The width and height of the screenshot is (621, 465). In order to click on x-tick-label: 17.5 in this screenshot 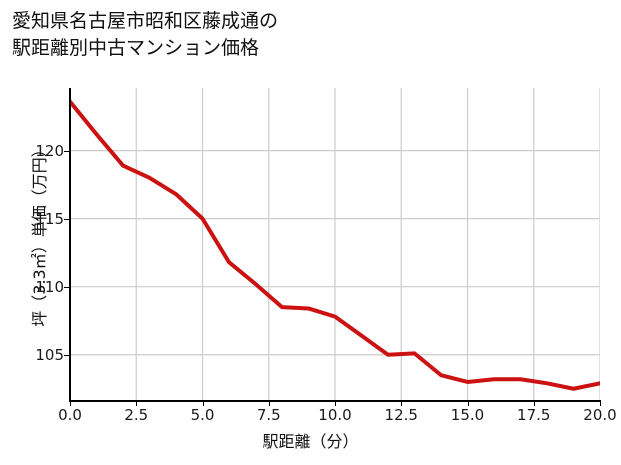, I will do `click(534, 415)`.